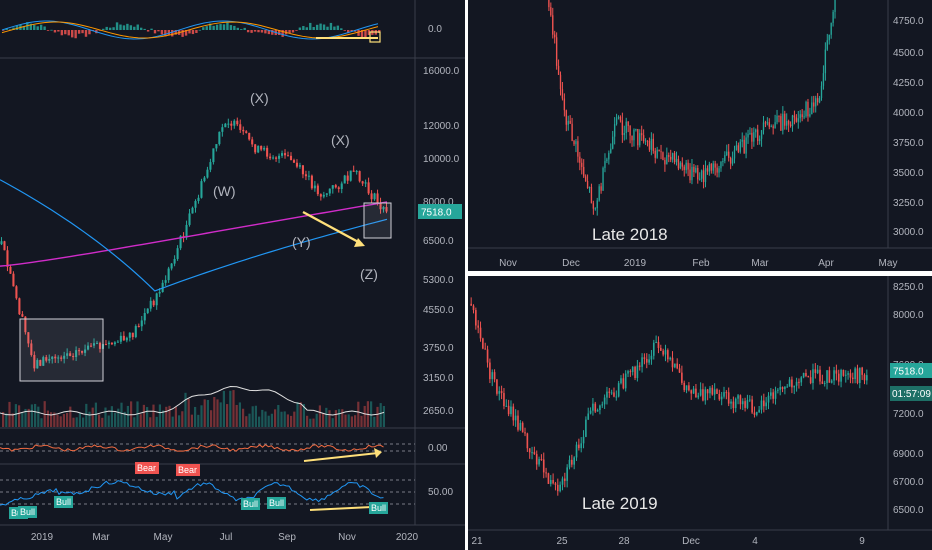  I want to click on left-time-tick: Nov, so click(347, 537).